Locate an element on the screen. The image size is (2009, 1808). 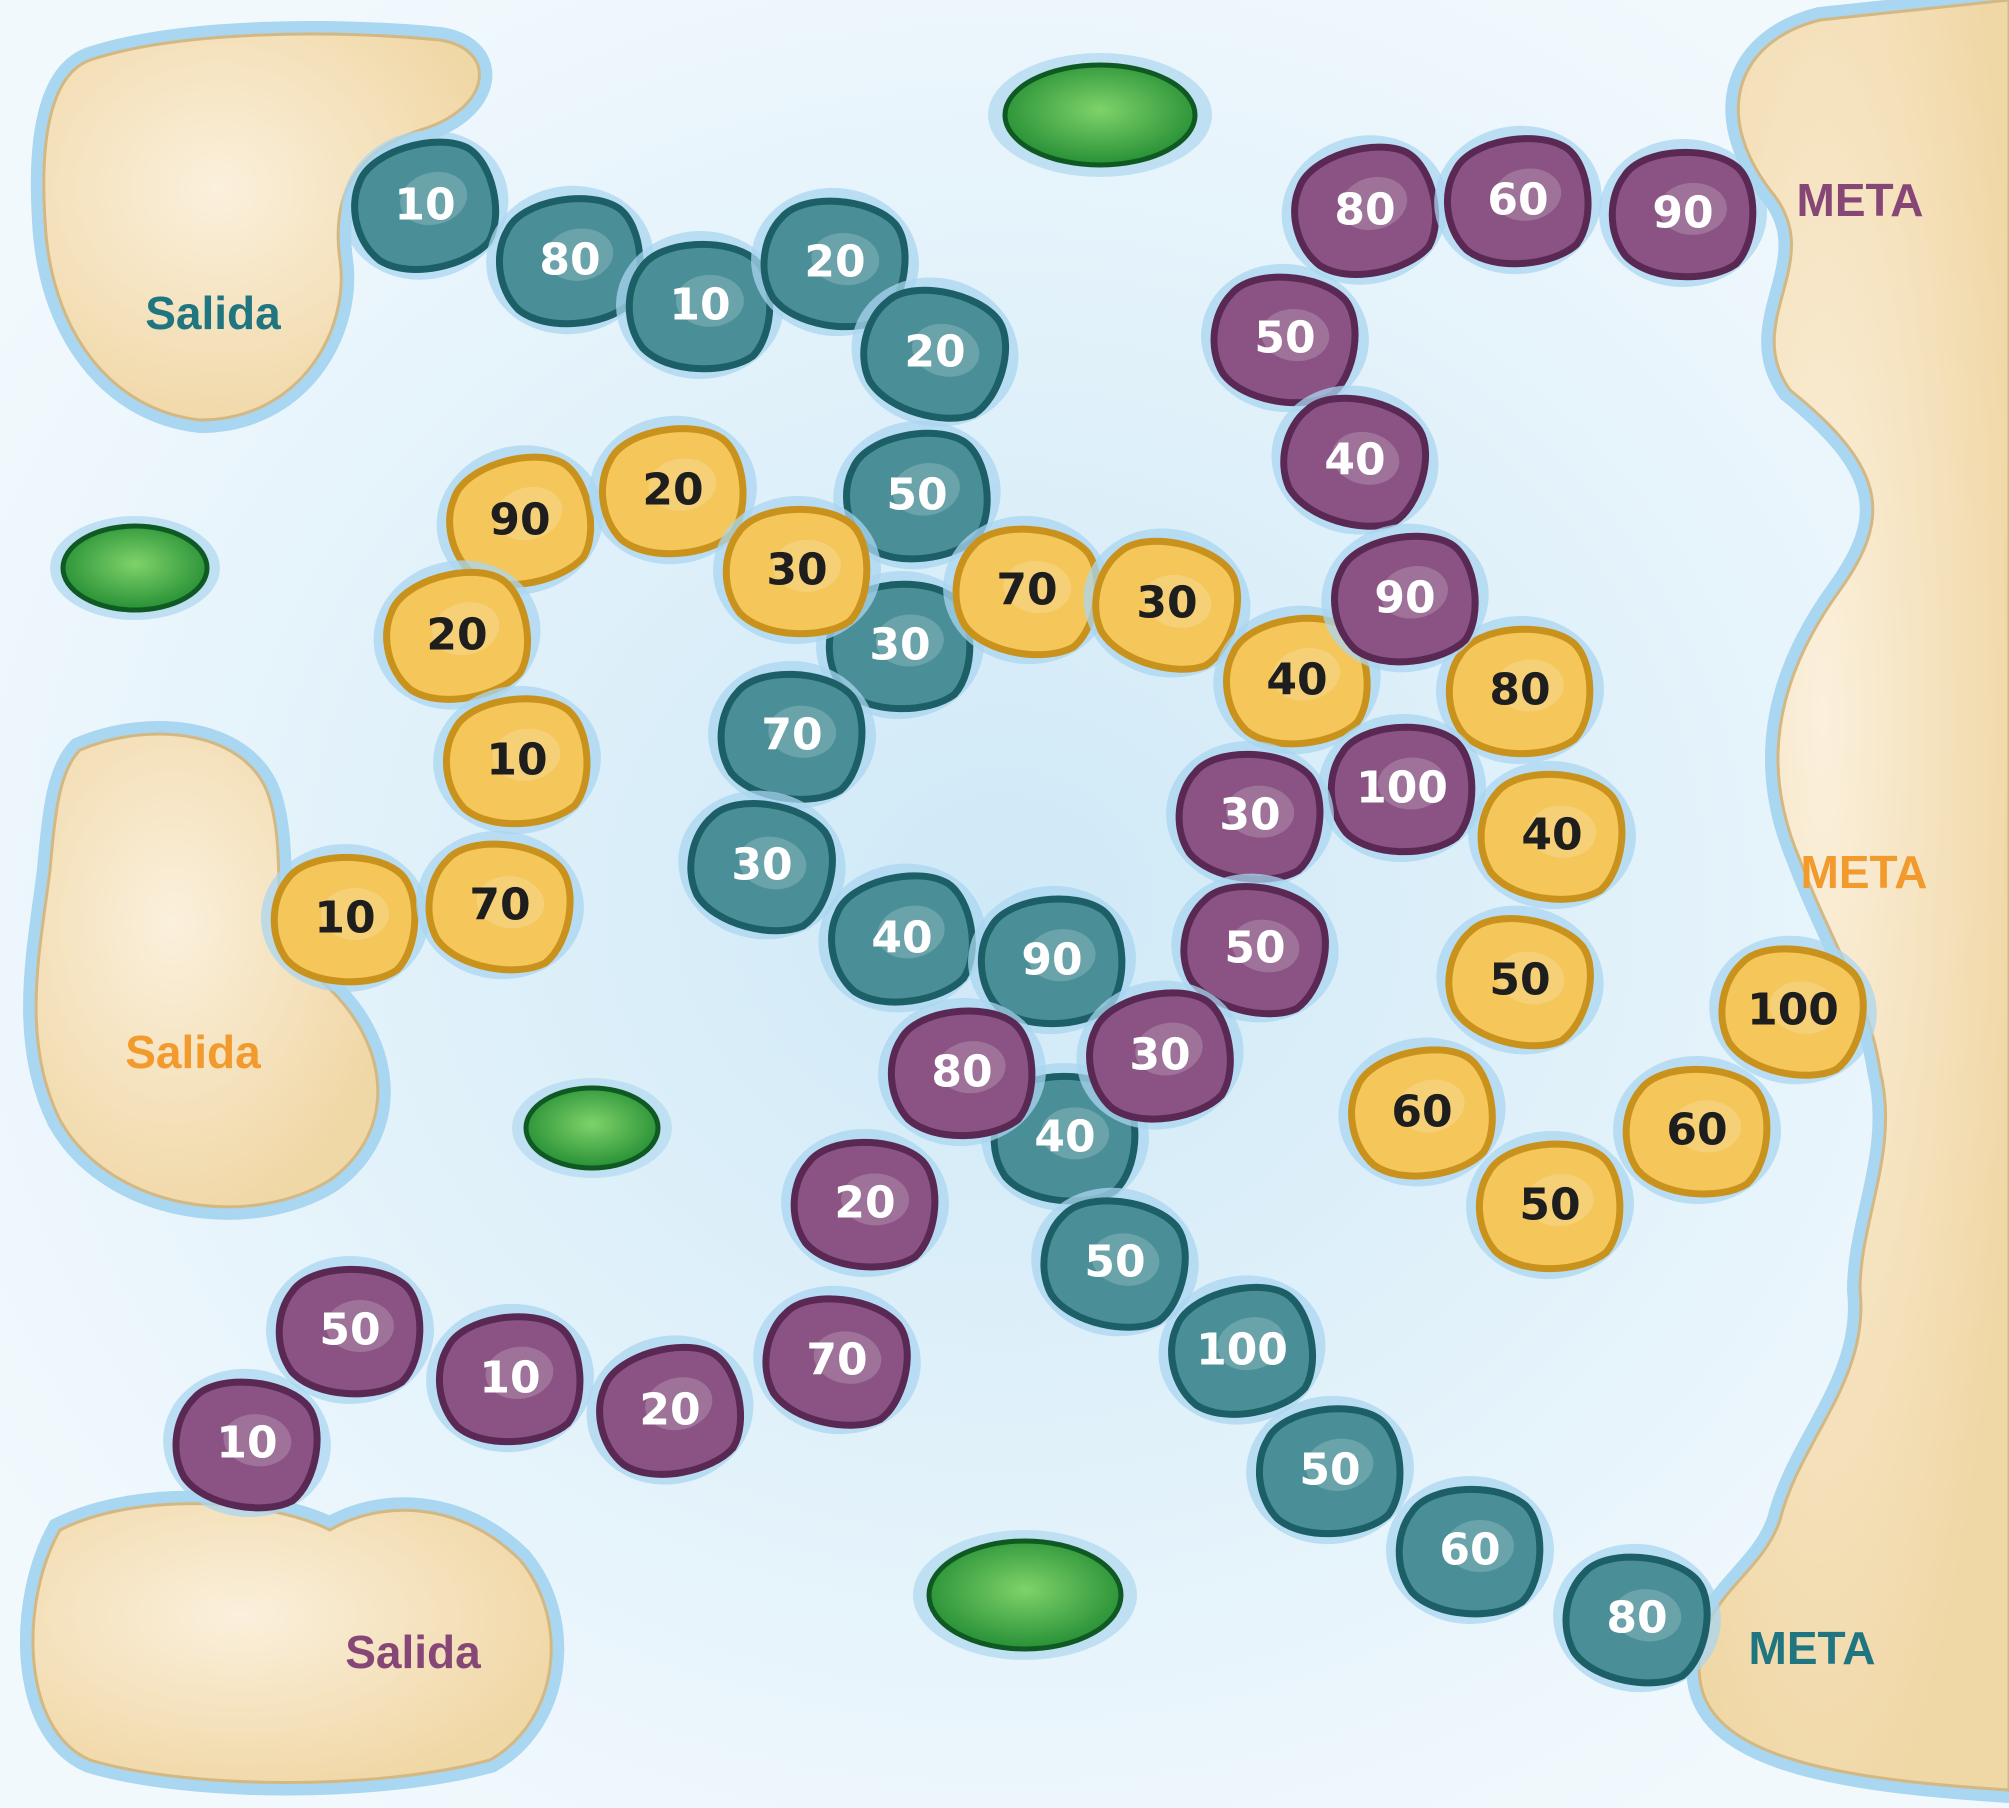
stone-teal: 70 is located at coordinates (792, 735).